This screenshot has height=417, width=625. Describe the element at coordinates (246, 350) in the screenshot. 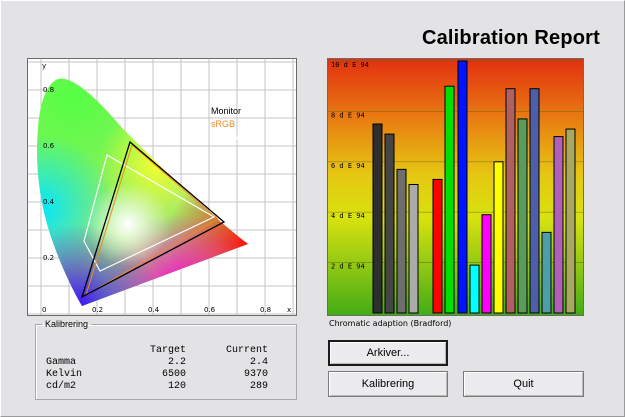

I see `column-header-current: Current` at that location.